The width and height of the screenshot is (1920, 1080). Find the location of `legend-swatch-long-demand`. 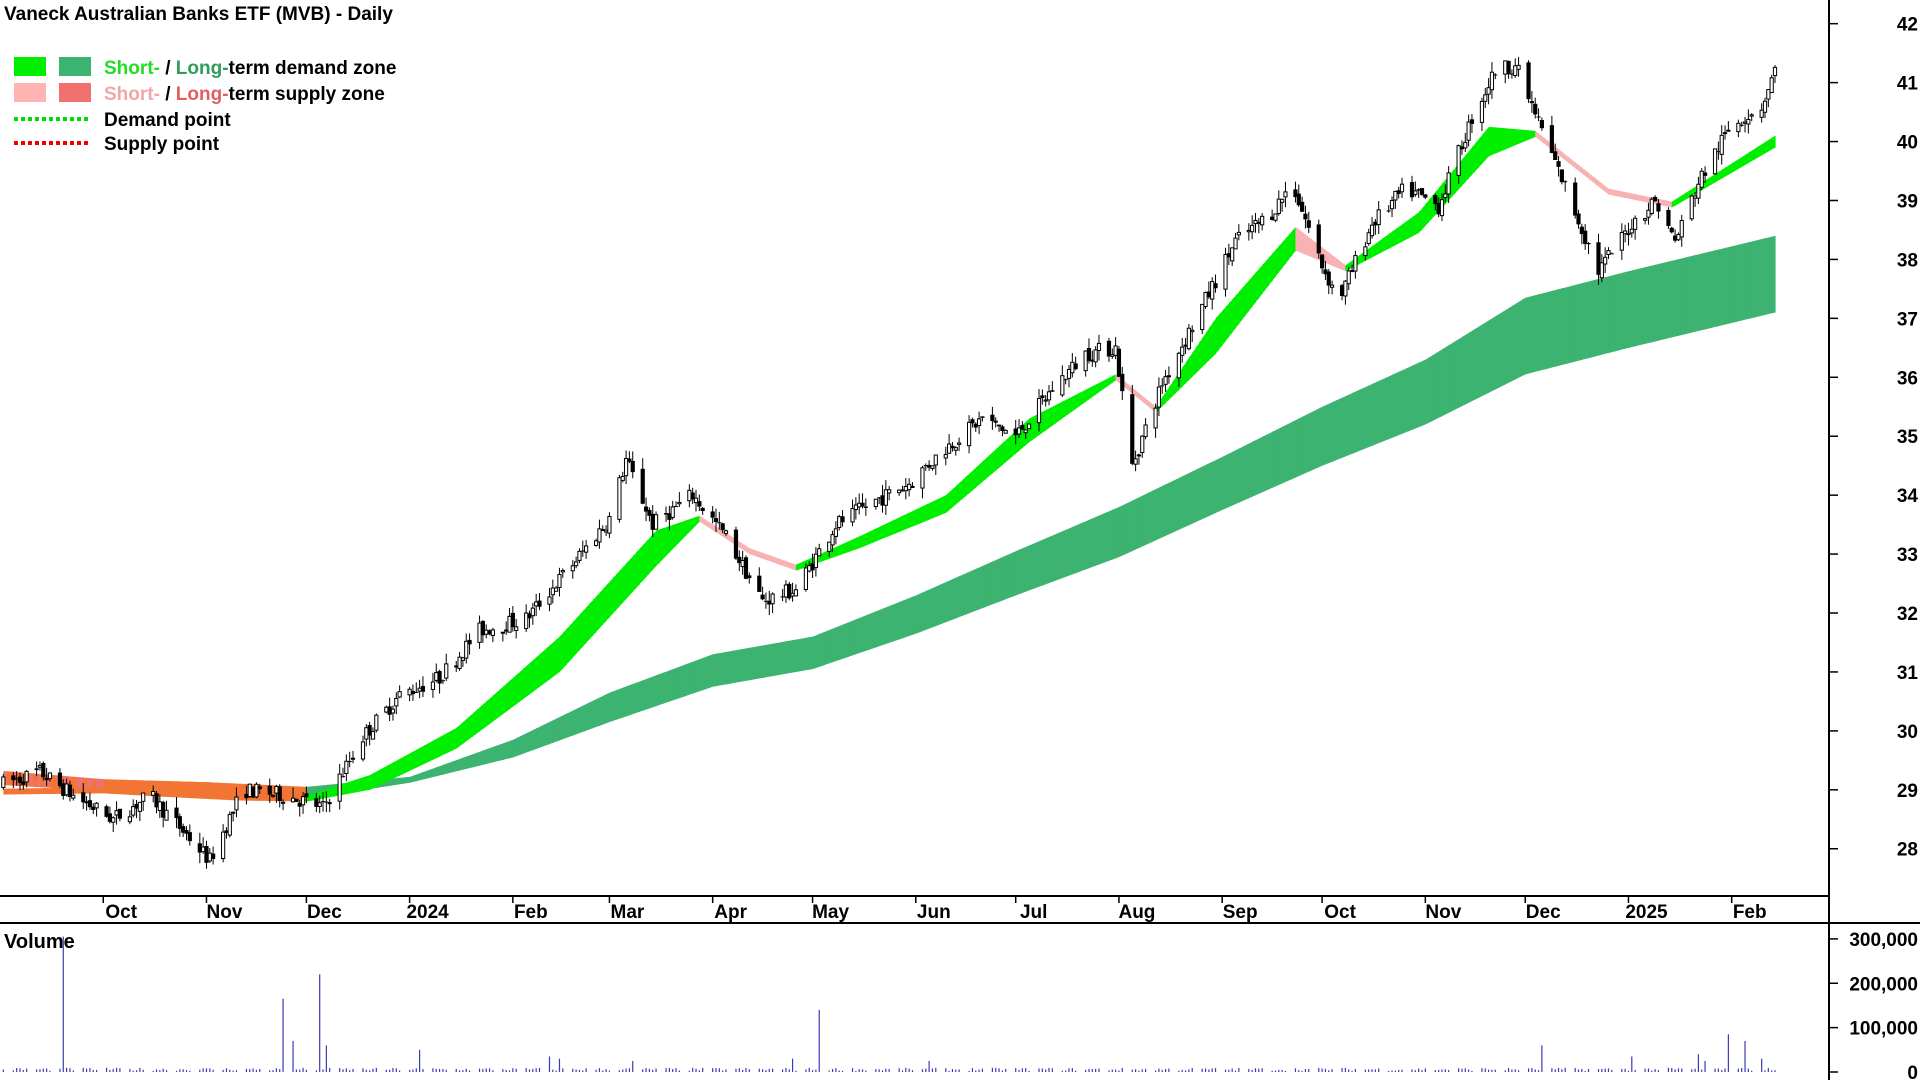

legend-swatch-long-demand is located at coordinates (75, 66).